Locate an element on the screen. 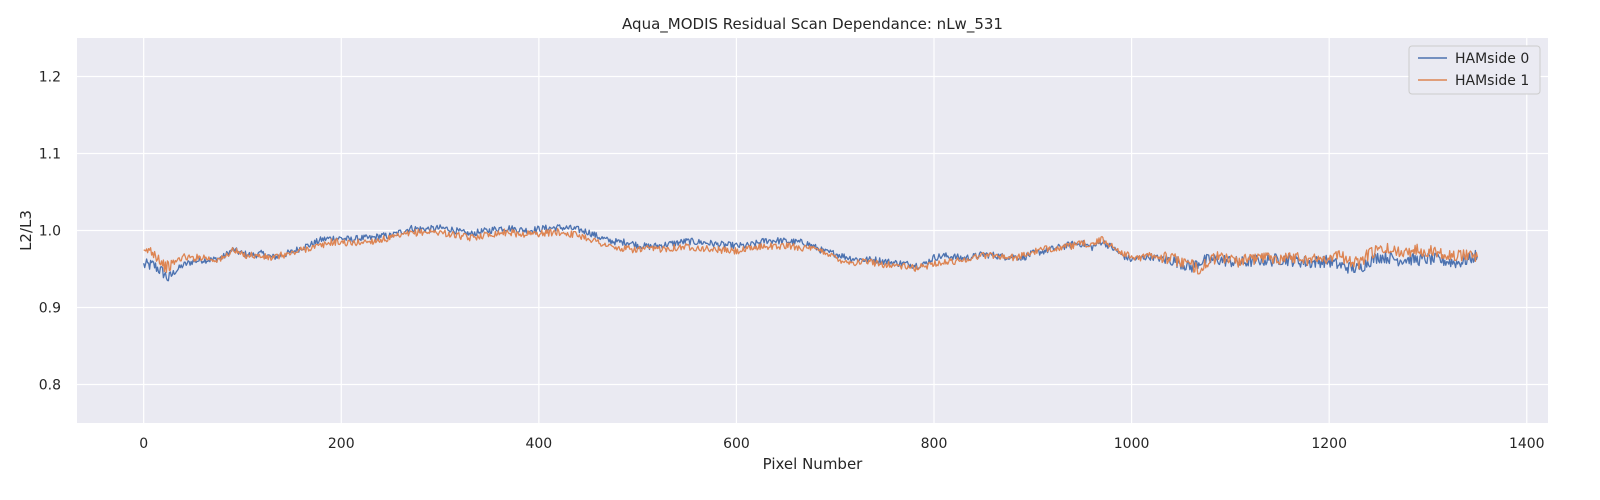 The height and width of the screenshot is (500, 1600). x-tick-label: 200 is located at coordinates (341, 444).